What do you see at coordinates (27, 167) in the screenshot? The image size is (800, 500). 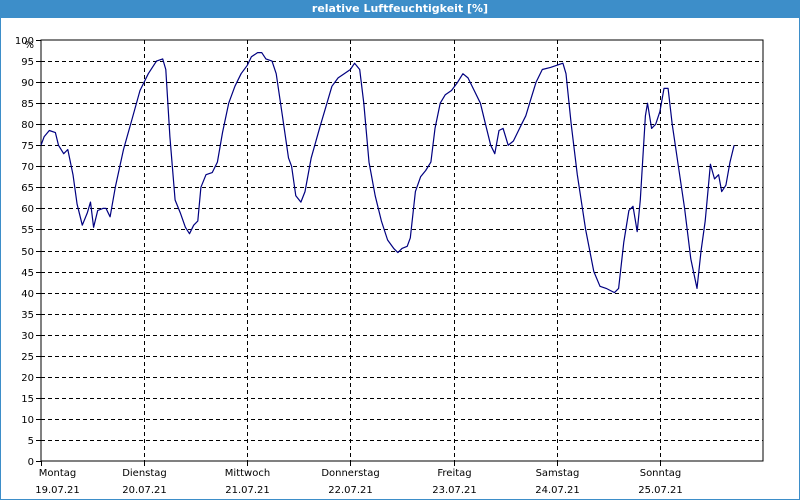 I see `y-tick-label: 70` at bounding box center [27, 167].